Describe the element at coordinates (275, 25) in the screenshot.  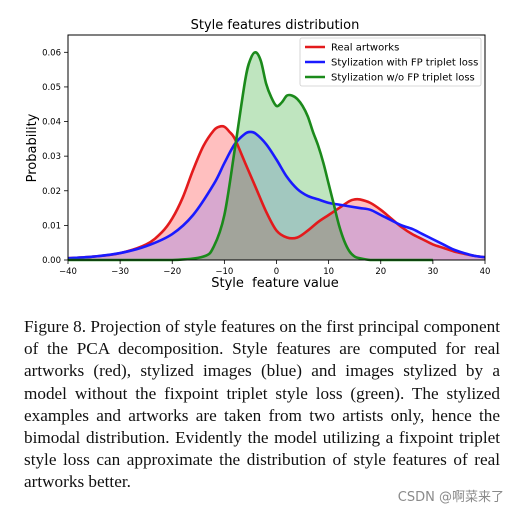
I see `chart-title: Style features distribution` at that location.